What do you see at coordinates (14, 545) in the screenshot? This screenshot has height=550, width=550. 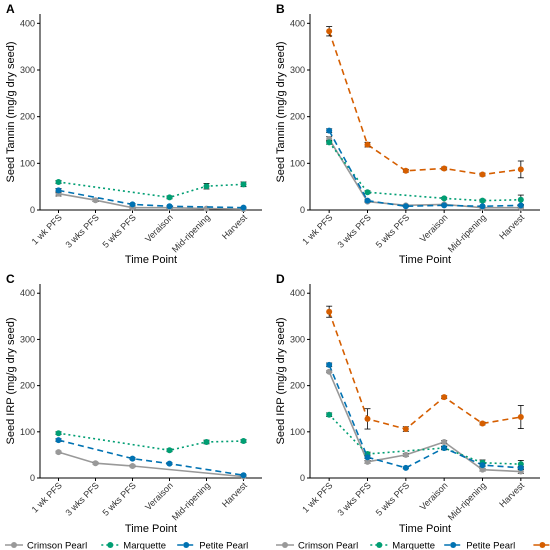 I see `legend-key-point-crimson-pearl` at bounding box center [14, 545].